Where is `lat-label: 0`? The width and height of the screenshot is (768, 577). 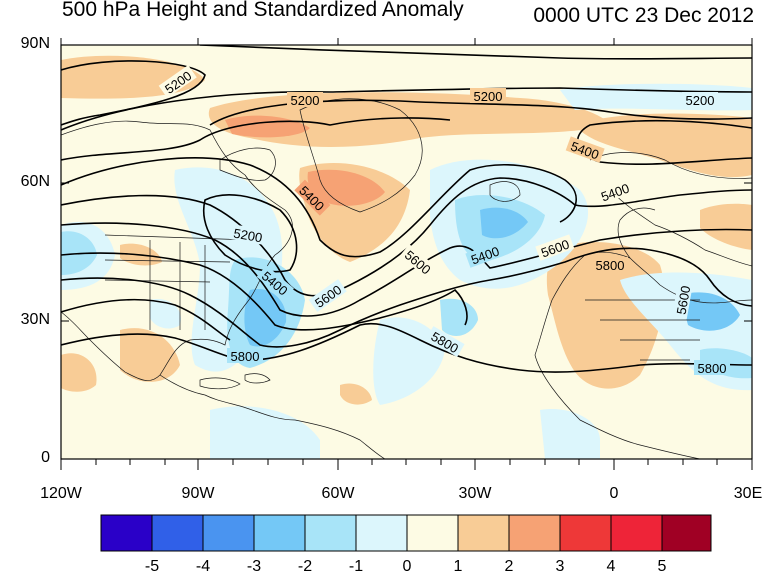 lat-label: 0 is located at coordinates (45, 457).